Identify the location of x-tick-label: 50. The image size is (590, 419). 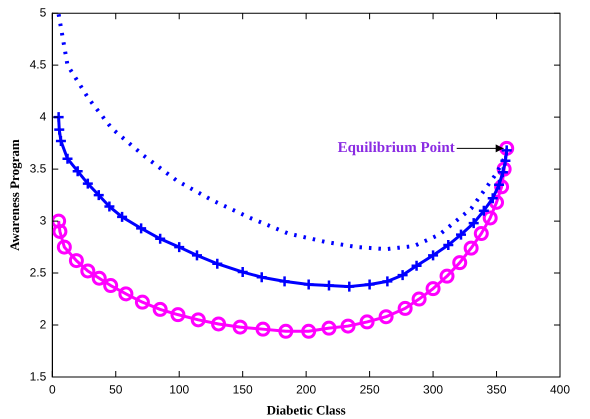
(116, 389).